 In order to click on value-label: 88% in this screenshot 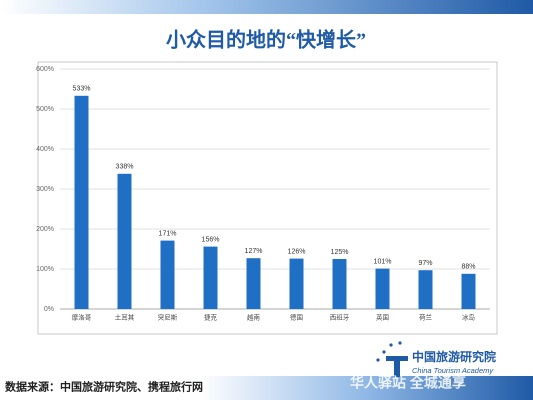, I will do `click(468, 267)`.